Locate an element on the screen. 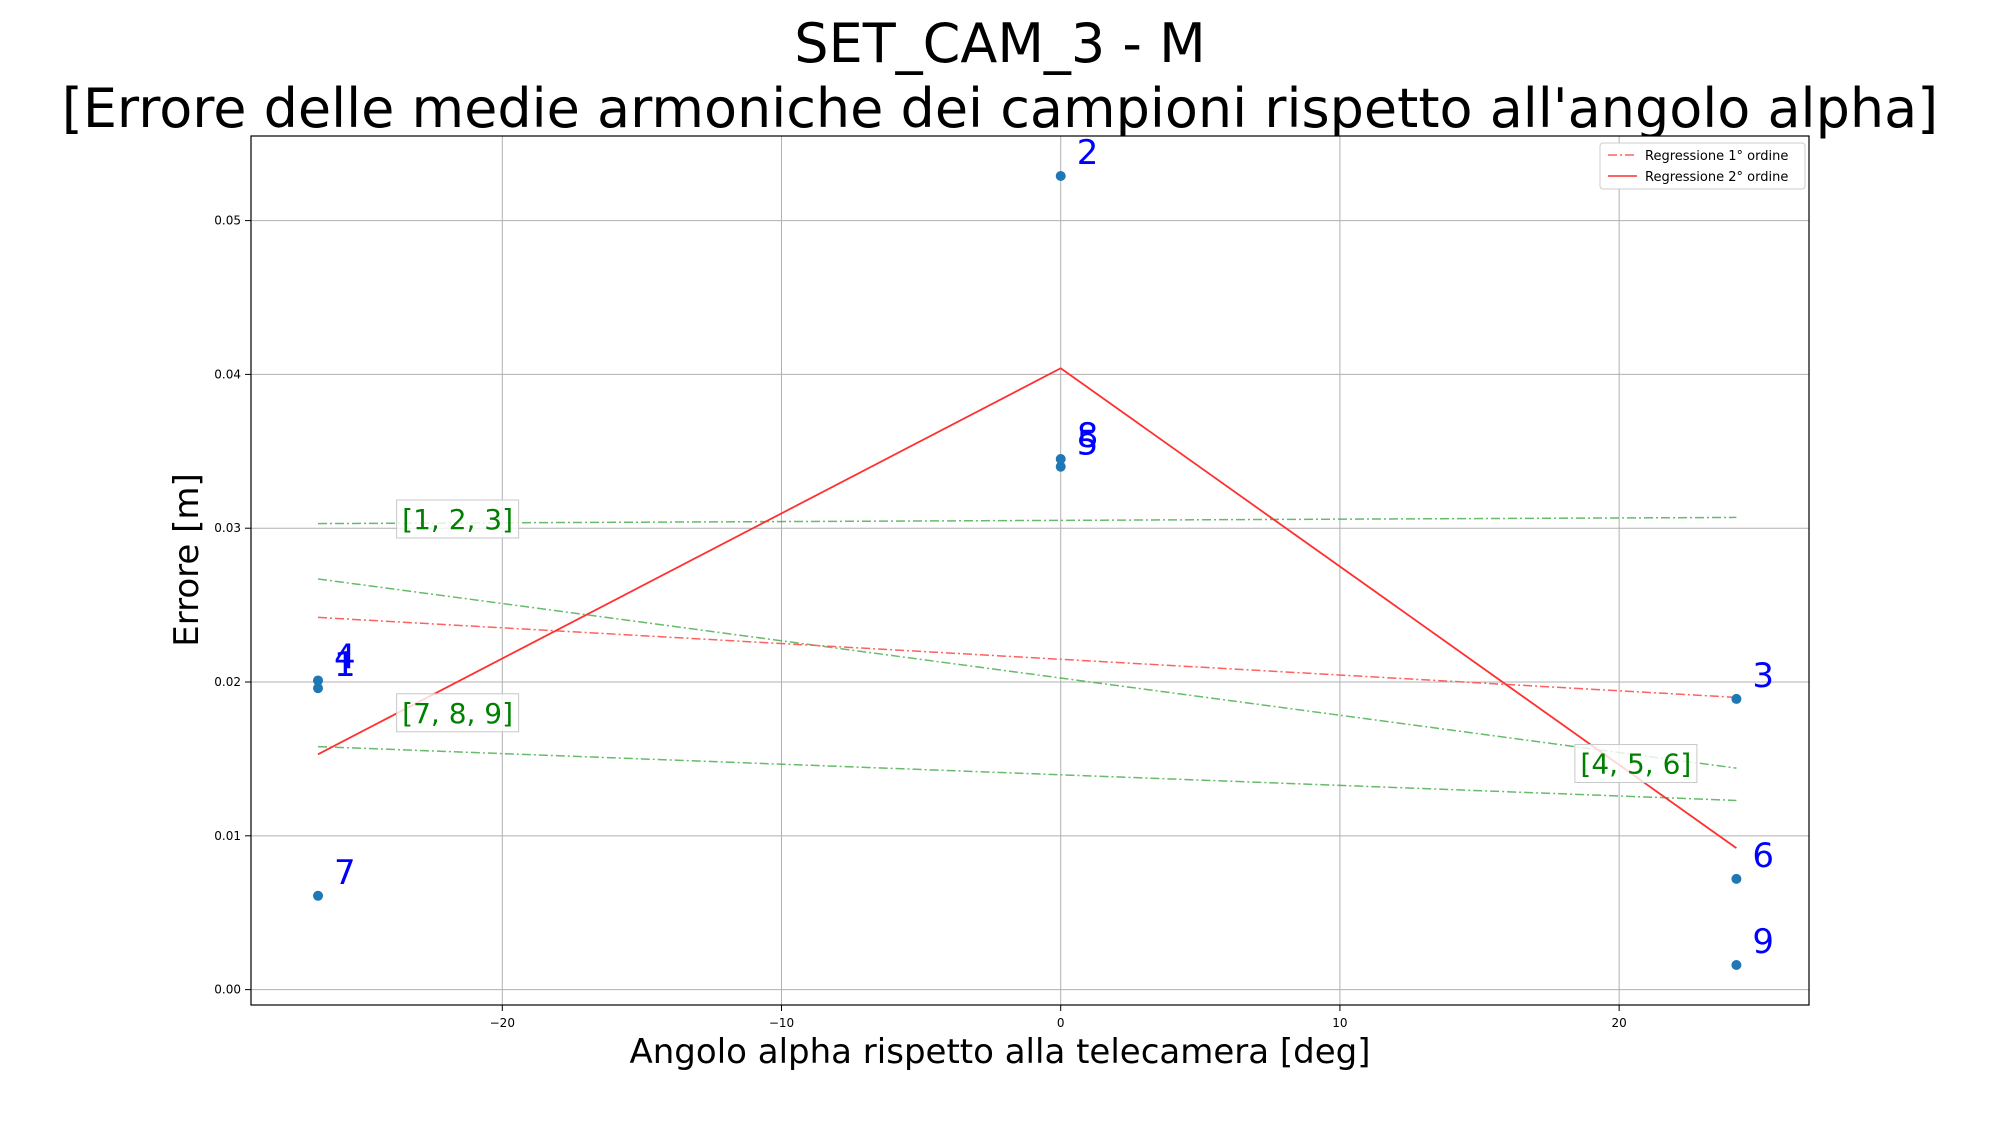  legend-label-first-order: Regressione 1° ordine is located at coordinates (1716, 156).